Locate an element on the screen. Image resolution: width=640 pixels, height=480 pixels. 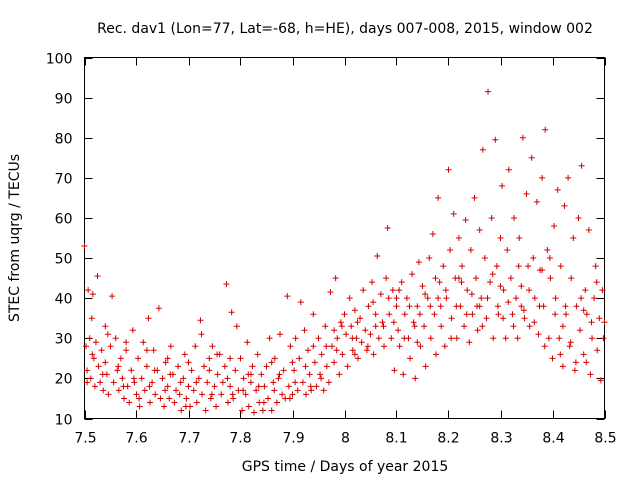
x-tick-label: 8.1 is located at coordinates (396, 439).